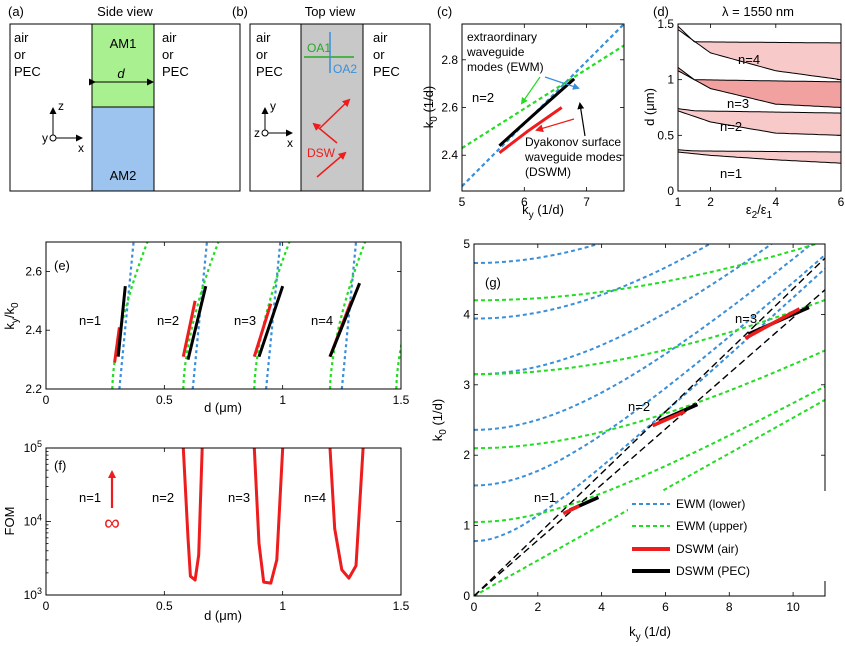 The image size is (845, 646). What do you see at coordinates (573, 142) in the screenshot?
I see `dswm-annotation-line1: Dyakonov surface` at bounding box center [573, 142].